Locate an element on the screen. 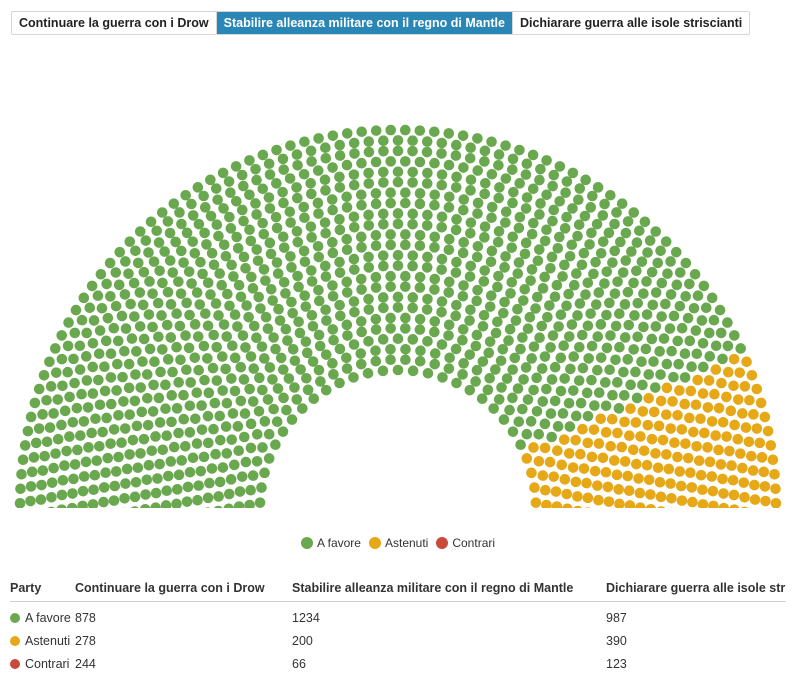 This screenshot has height=676, width=796. legend-item-a-favore: A favore is located at coordinates (331, 543).